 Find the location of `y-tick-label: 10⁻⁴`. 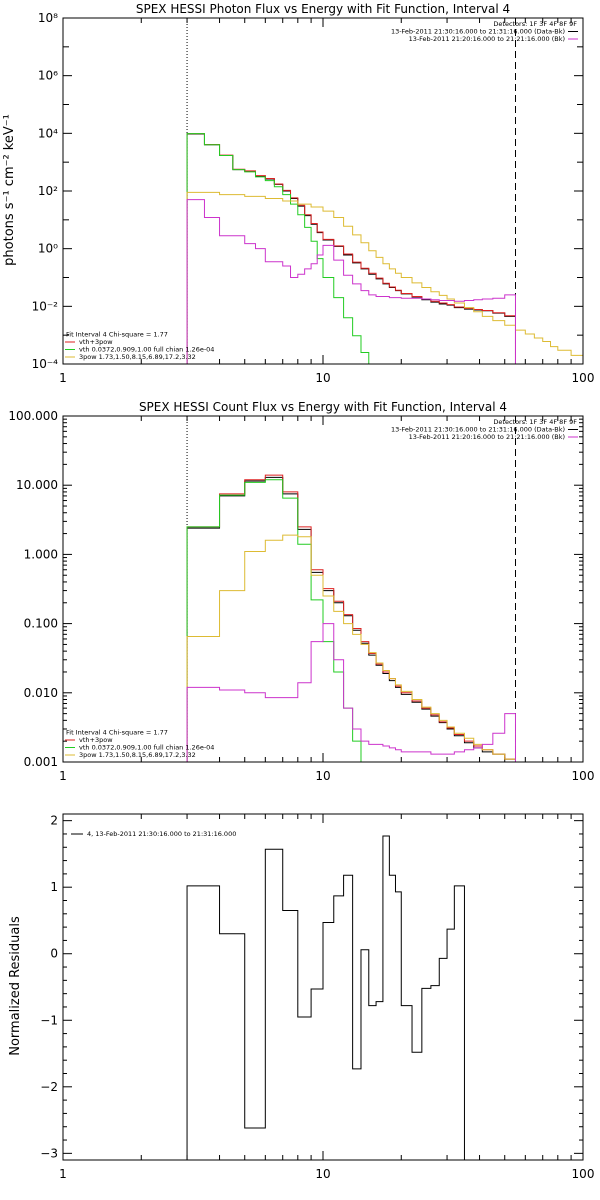

y-tick-label: 10⁻⁴ is located at coordinates (45, 364).